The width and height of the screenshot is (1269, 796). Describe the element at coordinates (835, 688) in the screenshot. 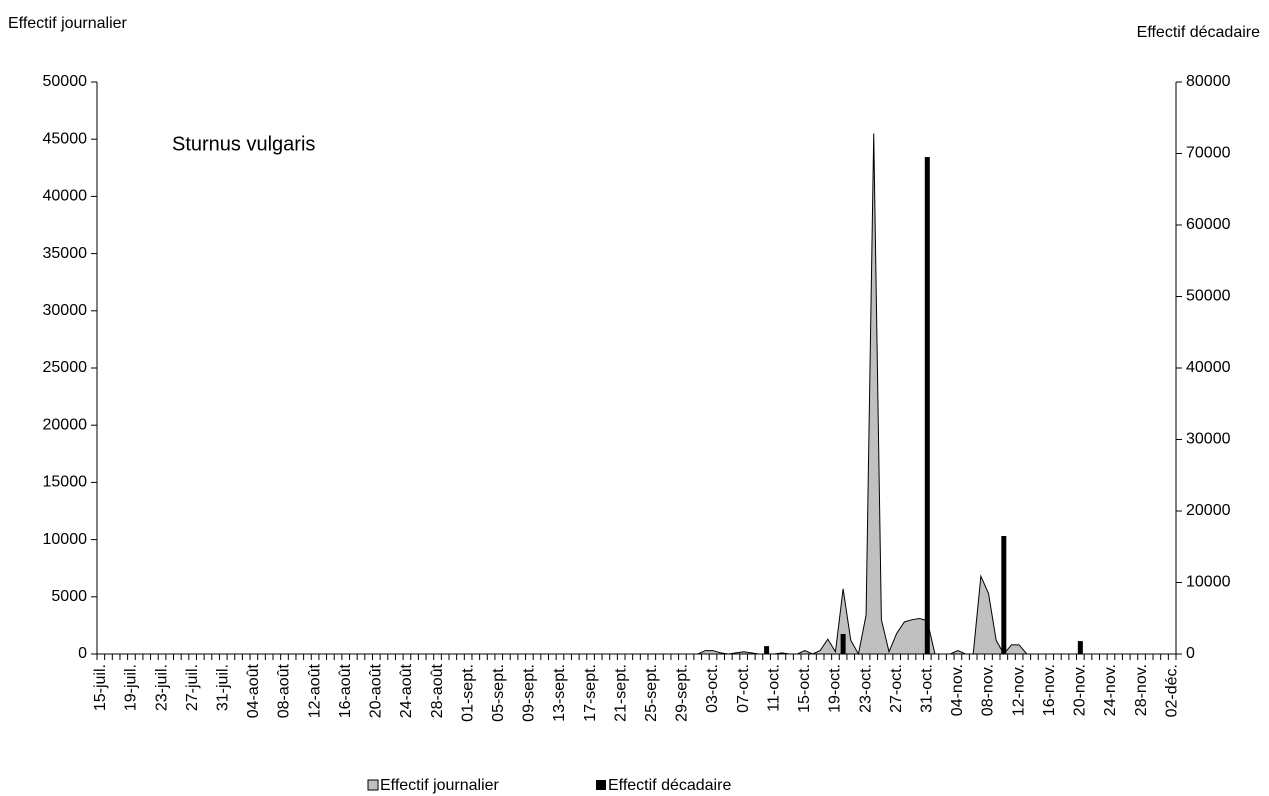

I see `x-tick-label: 19-oct.` at that location.